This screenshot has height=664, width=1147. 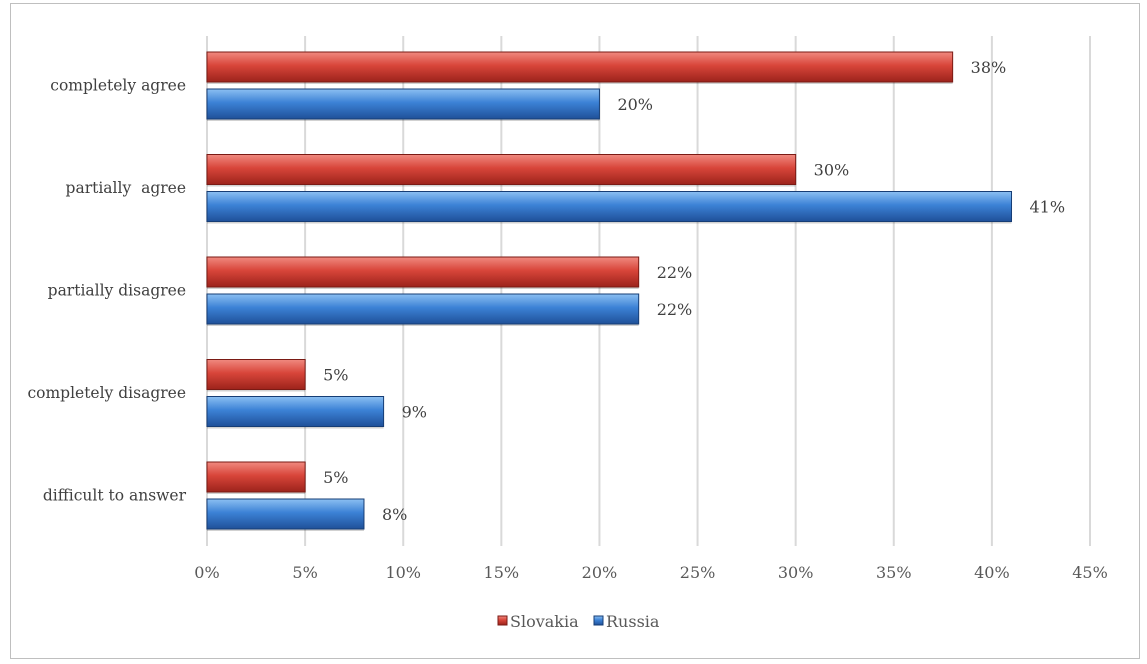 What do you see at coordinates (544, 621) in the screenshot?
I see `legend-label: Slovakia` at bounding box center [544, 621].